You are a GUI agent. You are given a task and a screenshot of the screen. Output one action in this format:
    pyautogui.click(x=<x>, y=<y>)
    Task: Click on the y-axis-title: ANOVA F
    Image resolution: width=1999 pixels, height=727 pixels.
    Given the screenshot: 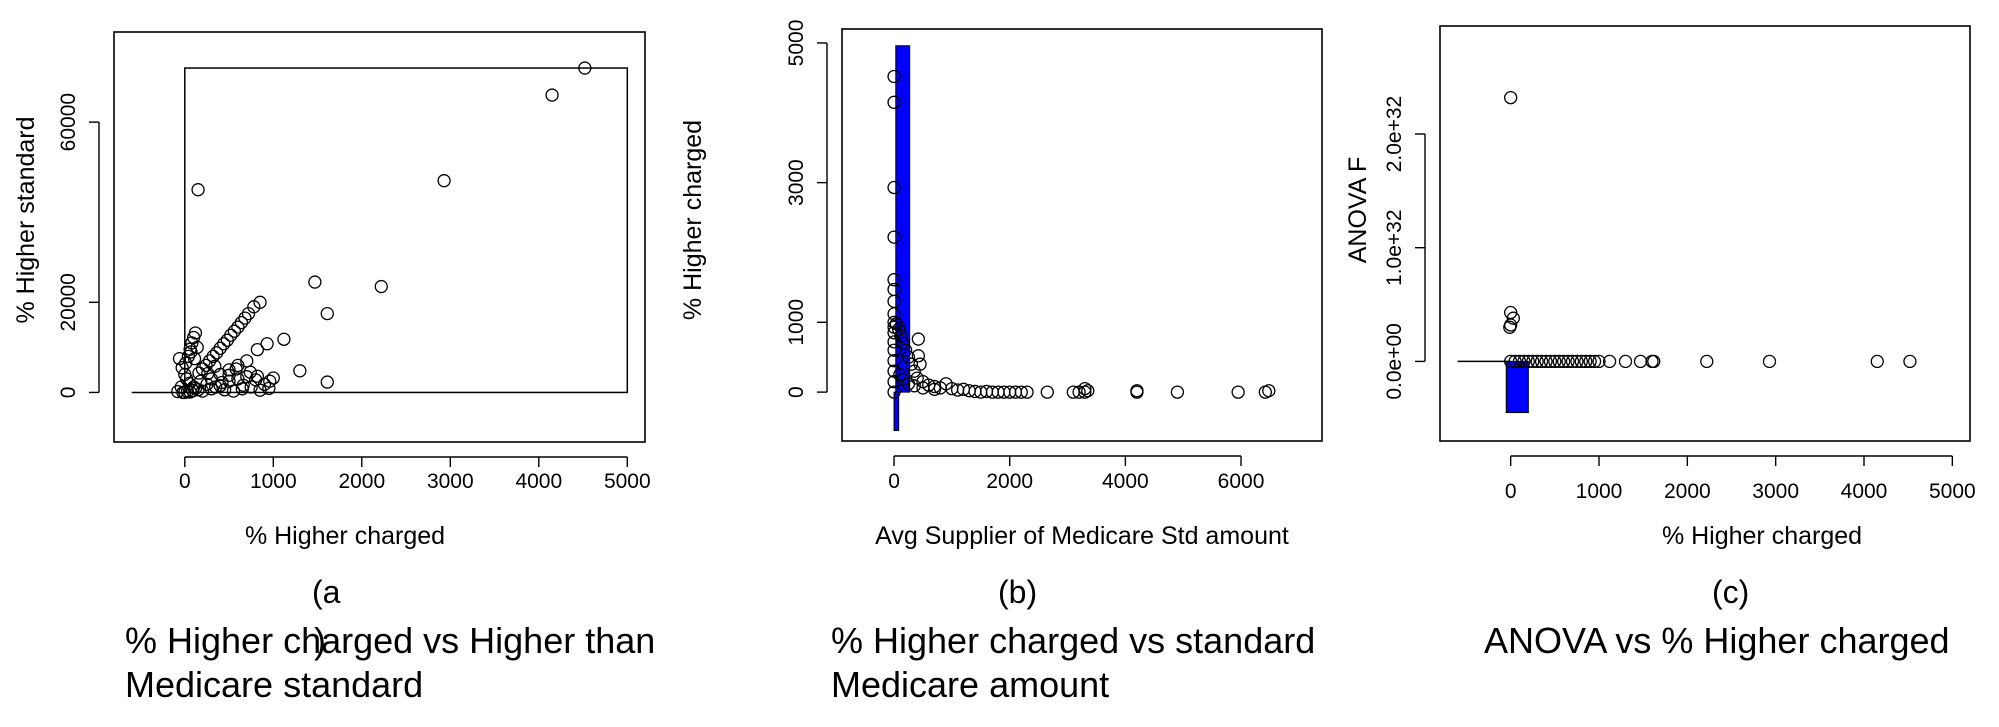 What is the action you would take?
    pyautogui.click(x=1358, y=210)
    